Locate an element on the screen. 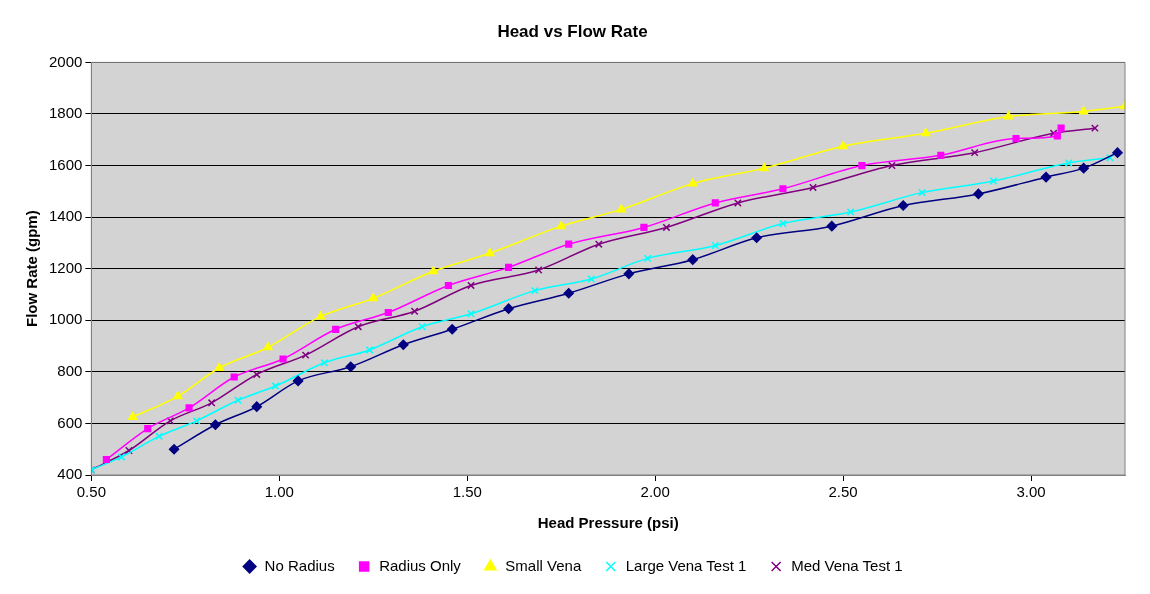  y-tick-label: 1800 is located at coordinates (65, 113).